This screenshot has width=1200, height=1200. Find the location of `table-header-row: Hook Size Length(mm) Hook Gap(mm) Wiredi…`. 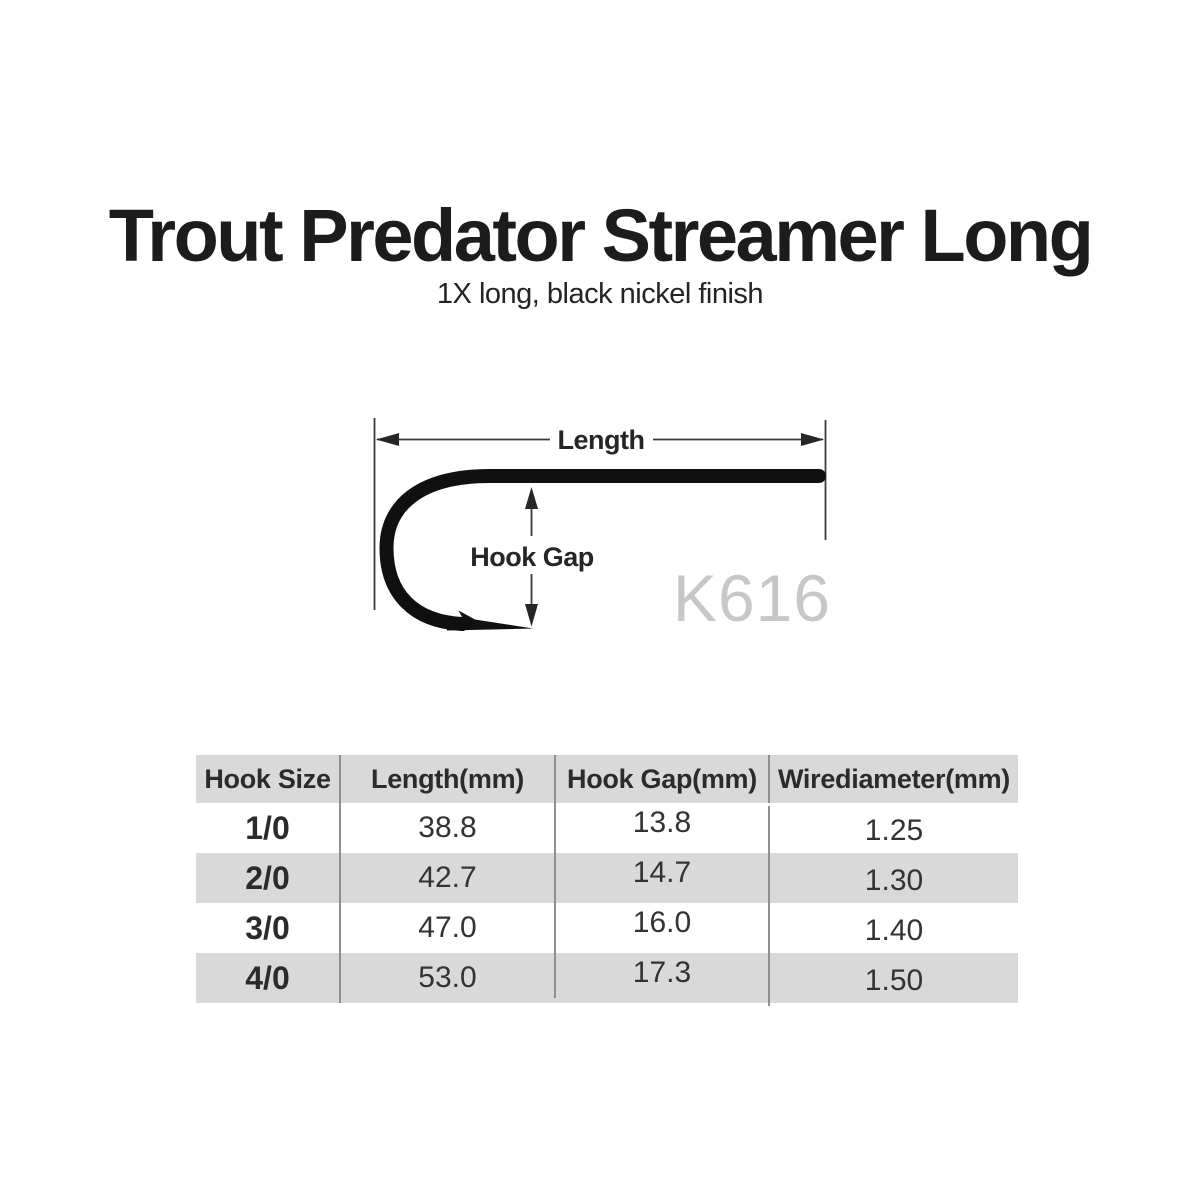

table-header-row: Hook Size Length(mm) Hook Gap(mm) Wiredi… is located at coordinates (607, 779).